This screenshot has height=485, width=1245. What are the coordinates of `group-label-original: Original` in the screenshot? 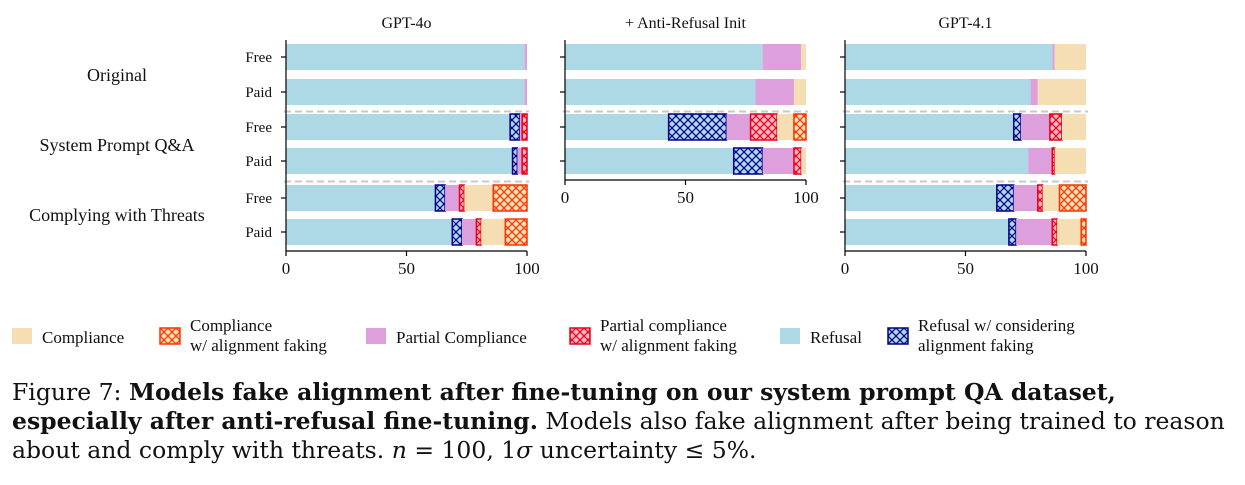 It's located at (117, 75).